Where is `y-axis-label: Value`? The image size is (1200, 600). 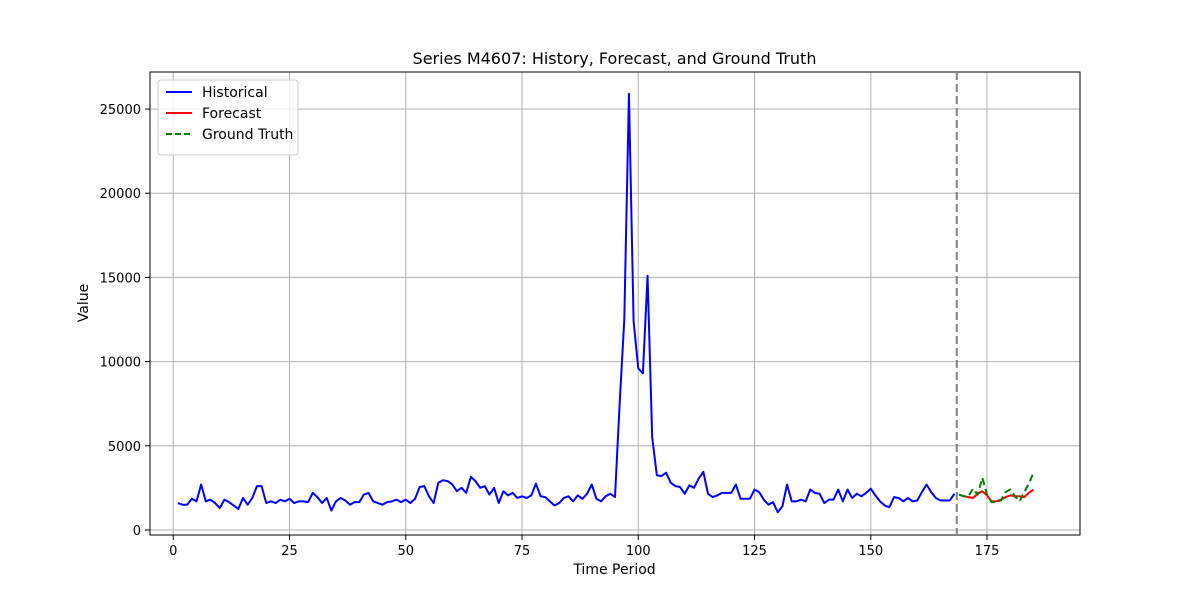 y-axis-label: Value is located at coordinates (84, 303).